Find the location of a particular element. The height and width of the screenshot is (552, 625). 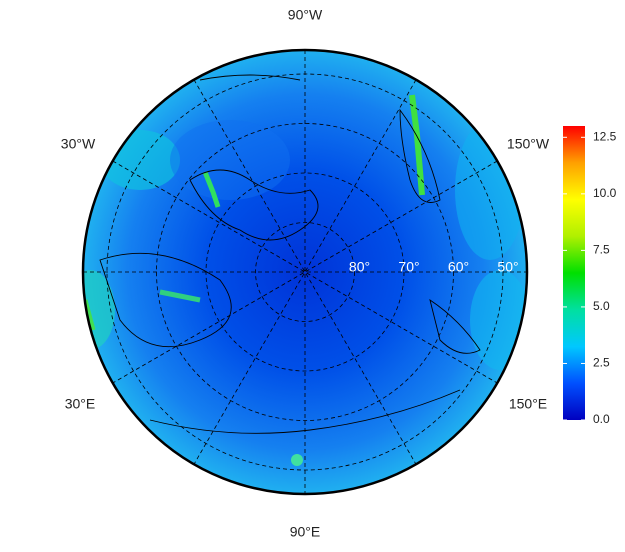

lat-label: 60° is located at coordinates (458, 267).